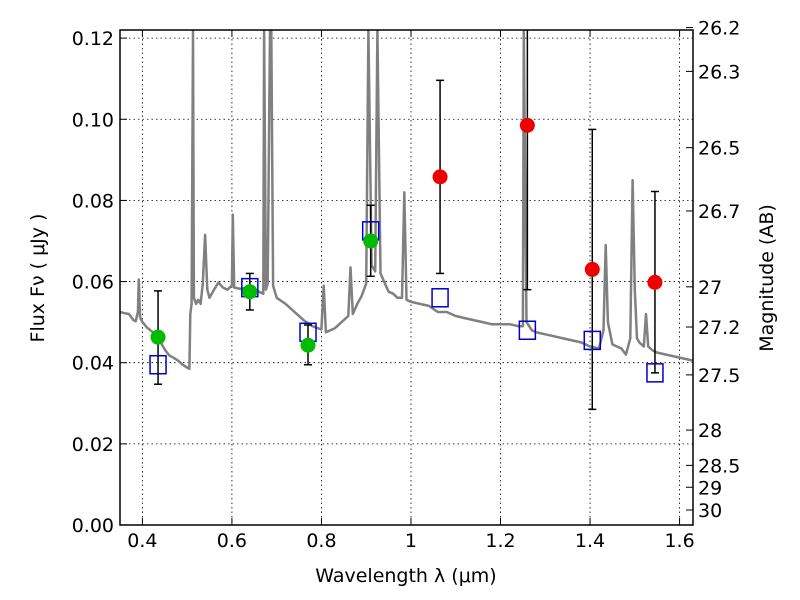  What do you see at coordinates (719, 212) in the screenshot?
I see `right-tick-label: 26.7` at bounding box center [719, 212].